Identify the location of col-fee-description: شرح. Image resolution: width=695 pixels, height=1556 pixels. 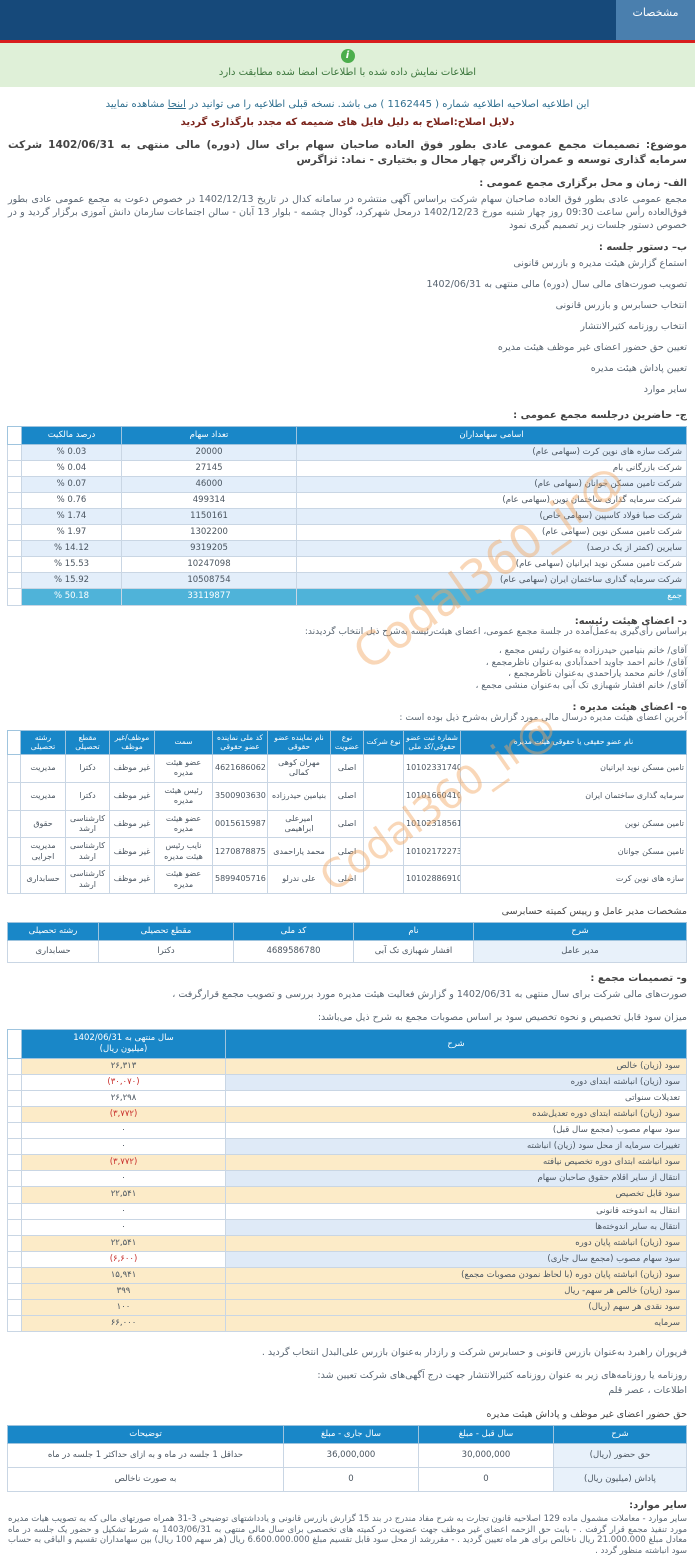
(620, 1434).